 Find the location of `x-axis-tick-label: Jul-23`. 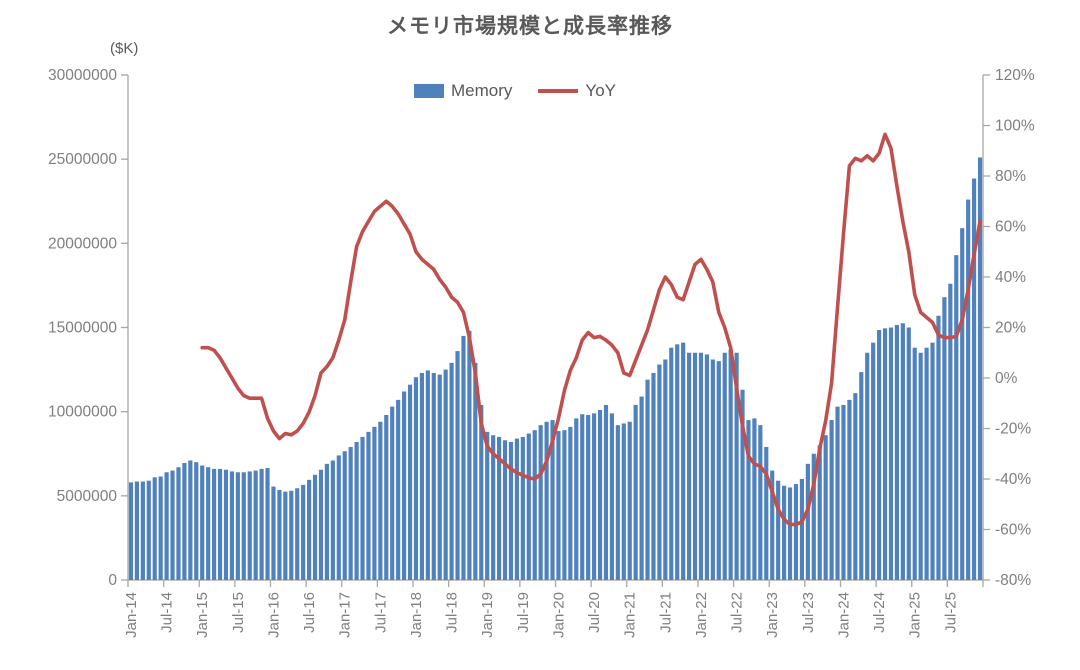

x-axis-tick-label: Jul-23 is located at coordinates (808, 612).